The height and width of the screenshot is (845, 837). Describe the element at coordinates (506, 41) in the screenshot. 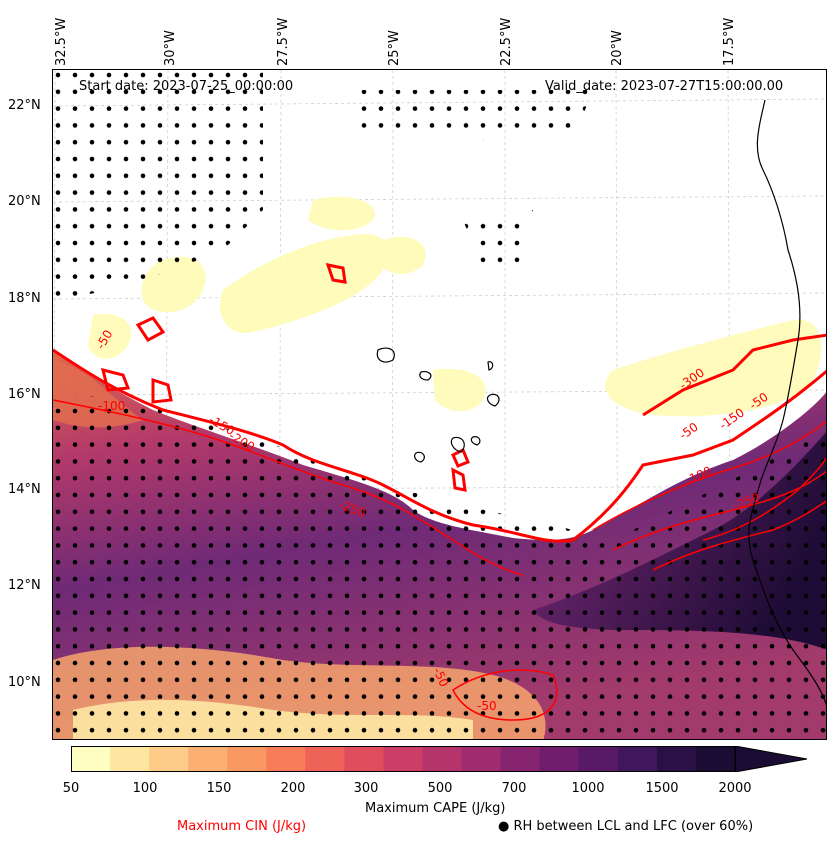

I see `lon-label: 22.5°W` at that location.